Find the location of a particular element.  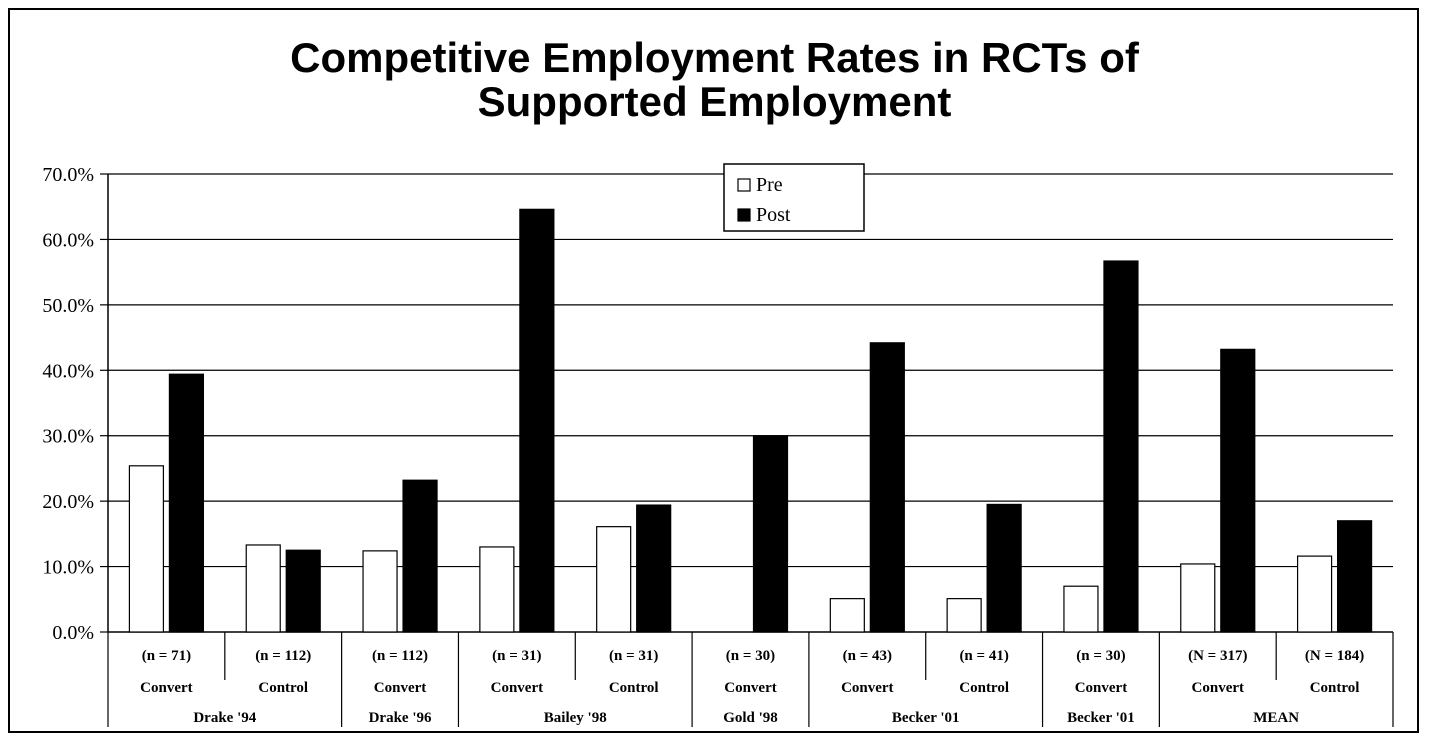

study-label: Drake '94 is located at coordinates (224, 718).